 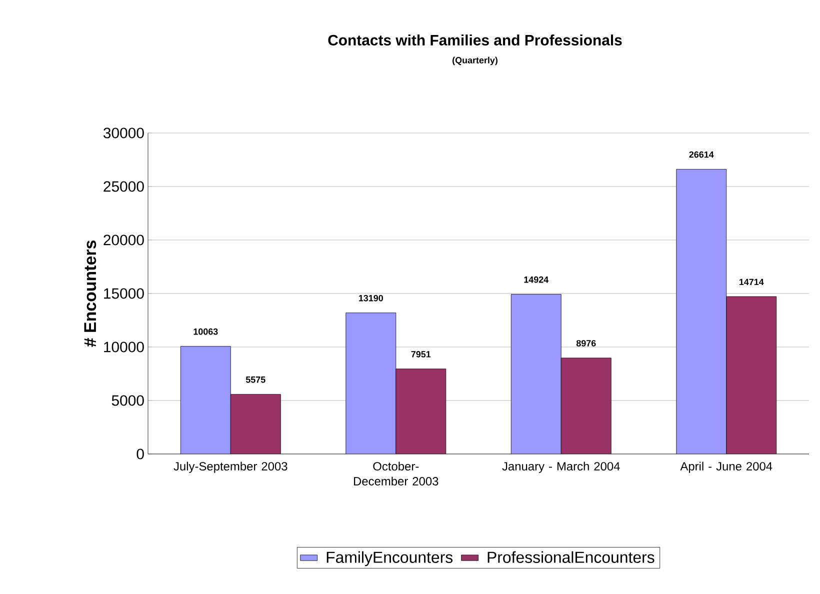 What do you see at coordinates (389, 558) in the screenshot?
I see `legend-label: FamilyEncounters` at bounding box center [389, 558].